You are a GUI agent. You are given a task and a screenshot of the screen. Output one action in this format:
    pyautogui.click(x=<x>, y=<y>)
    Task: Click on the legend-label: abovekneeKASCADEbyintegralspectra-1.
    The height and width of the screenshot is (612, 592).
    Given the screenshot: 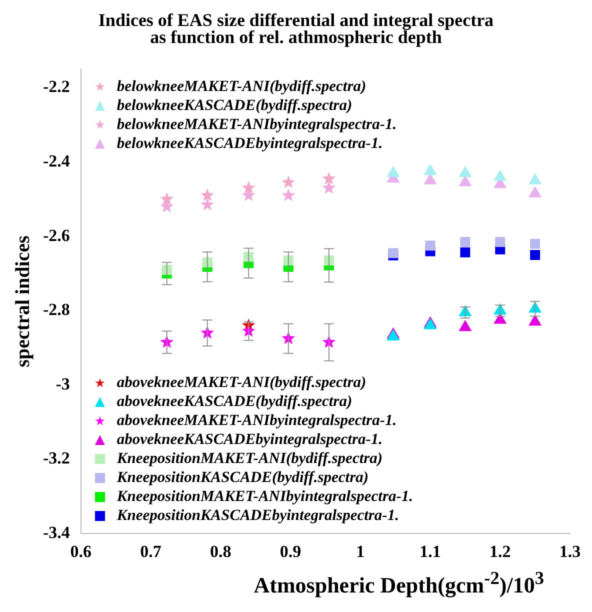 What is the action you would take?
    pyautogui.click(x=249, y=440)
    